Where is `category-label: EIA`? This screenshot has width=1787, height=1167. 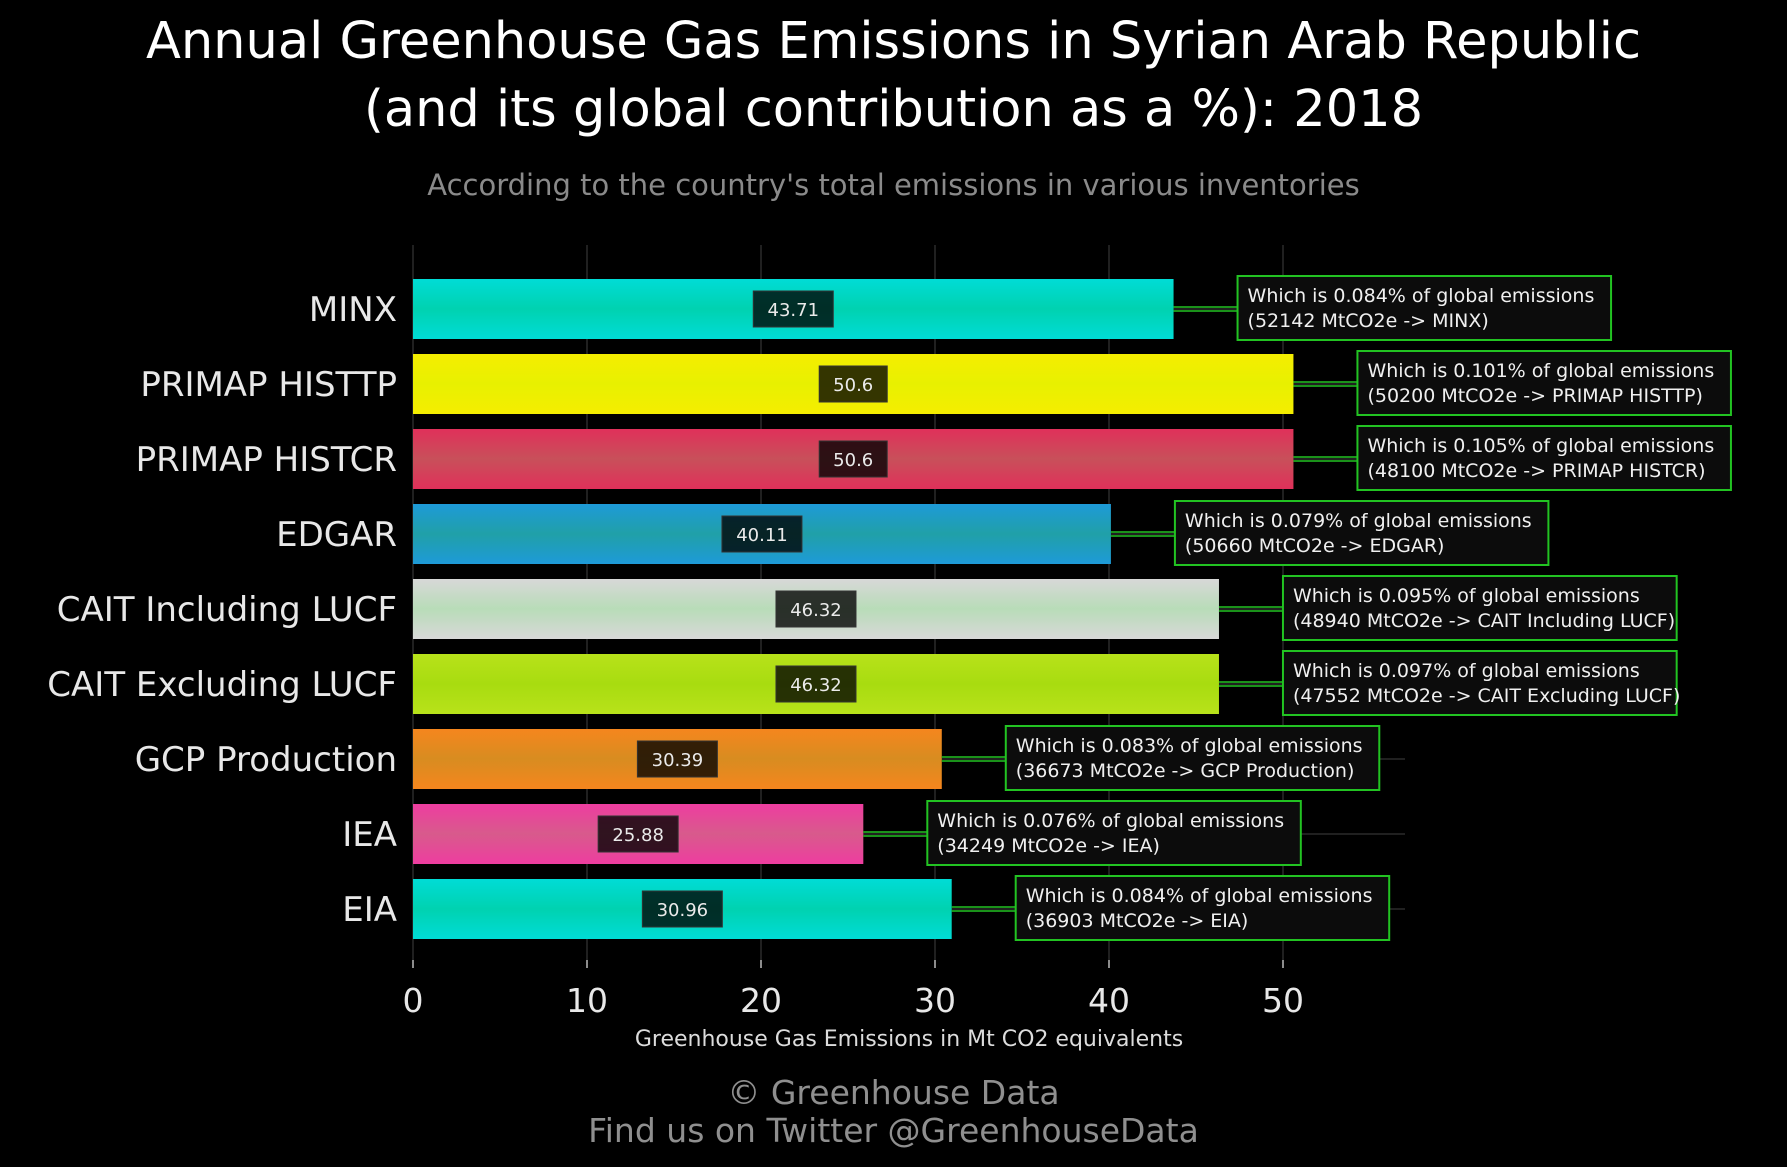
category-label: EIA is located at coordinates (369, 910).